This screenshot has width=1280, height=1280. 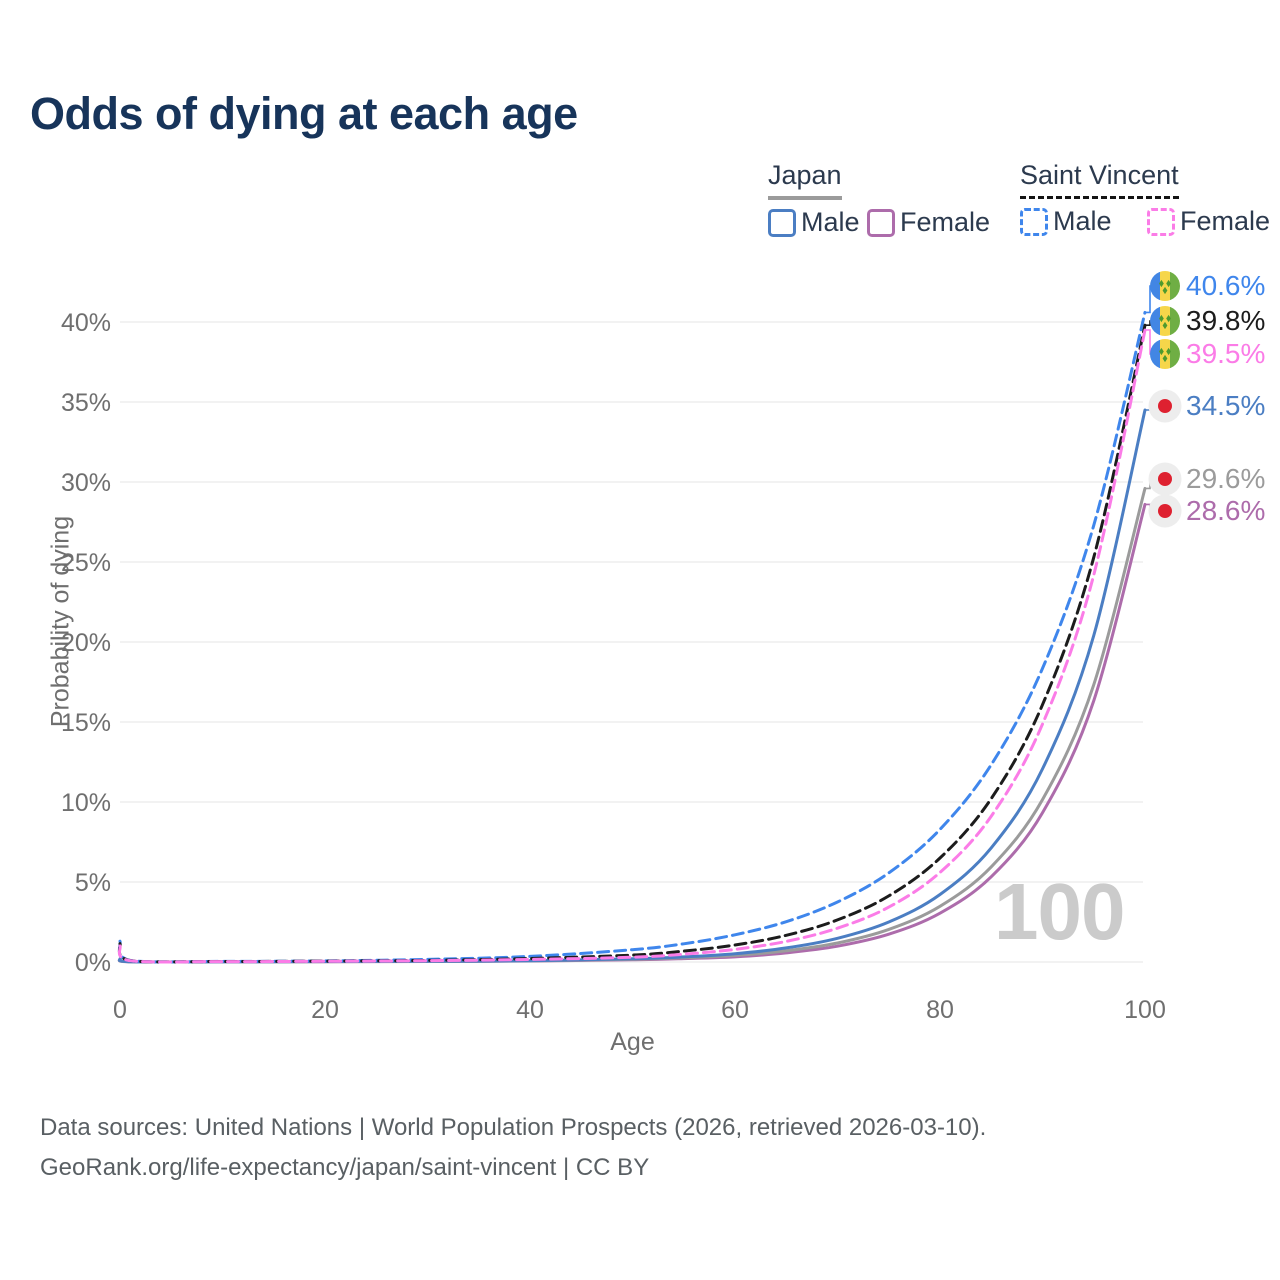 What do you see at coordinates (879, 199) in the screenshot?
I see `legend-group-japan: Japan Male Female` at bounding box center [879, 199].